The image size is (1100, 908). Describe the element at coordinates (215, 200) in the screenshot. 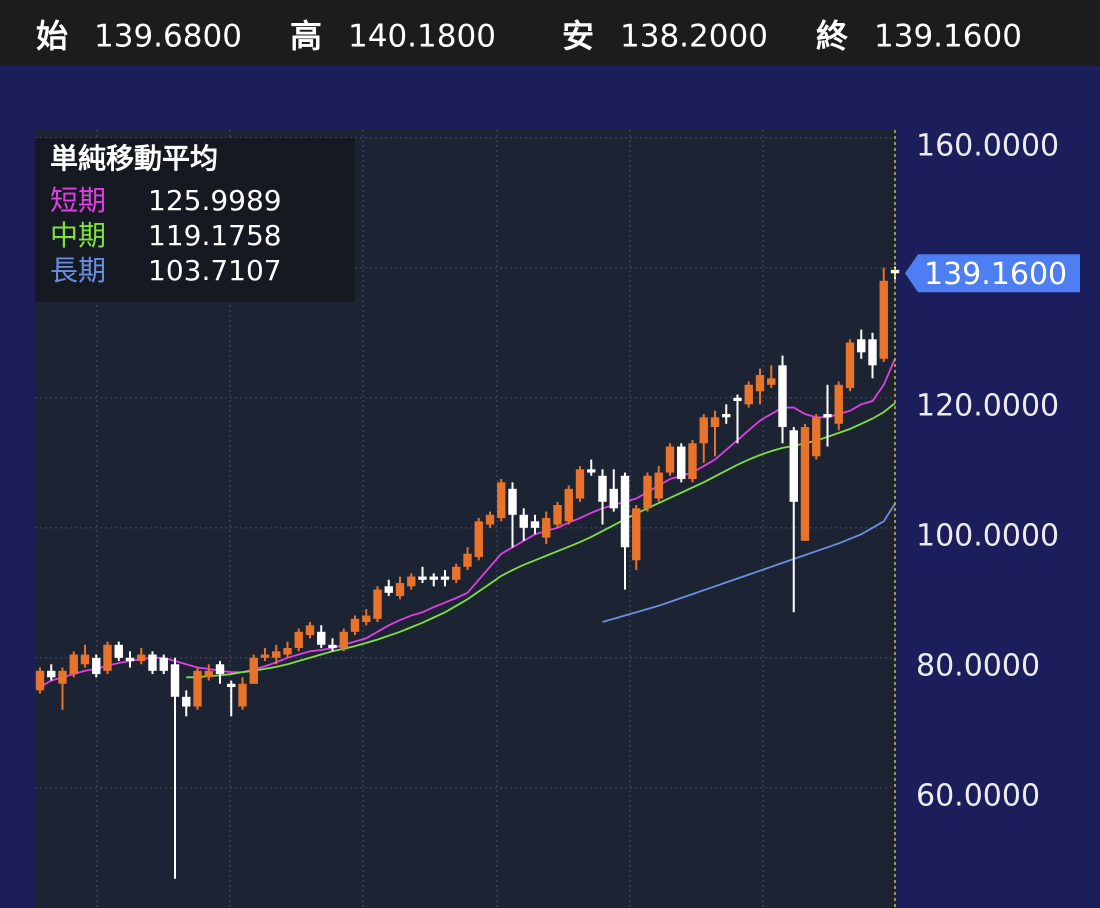

I see `legend-value: 125.9989` at that location.